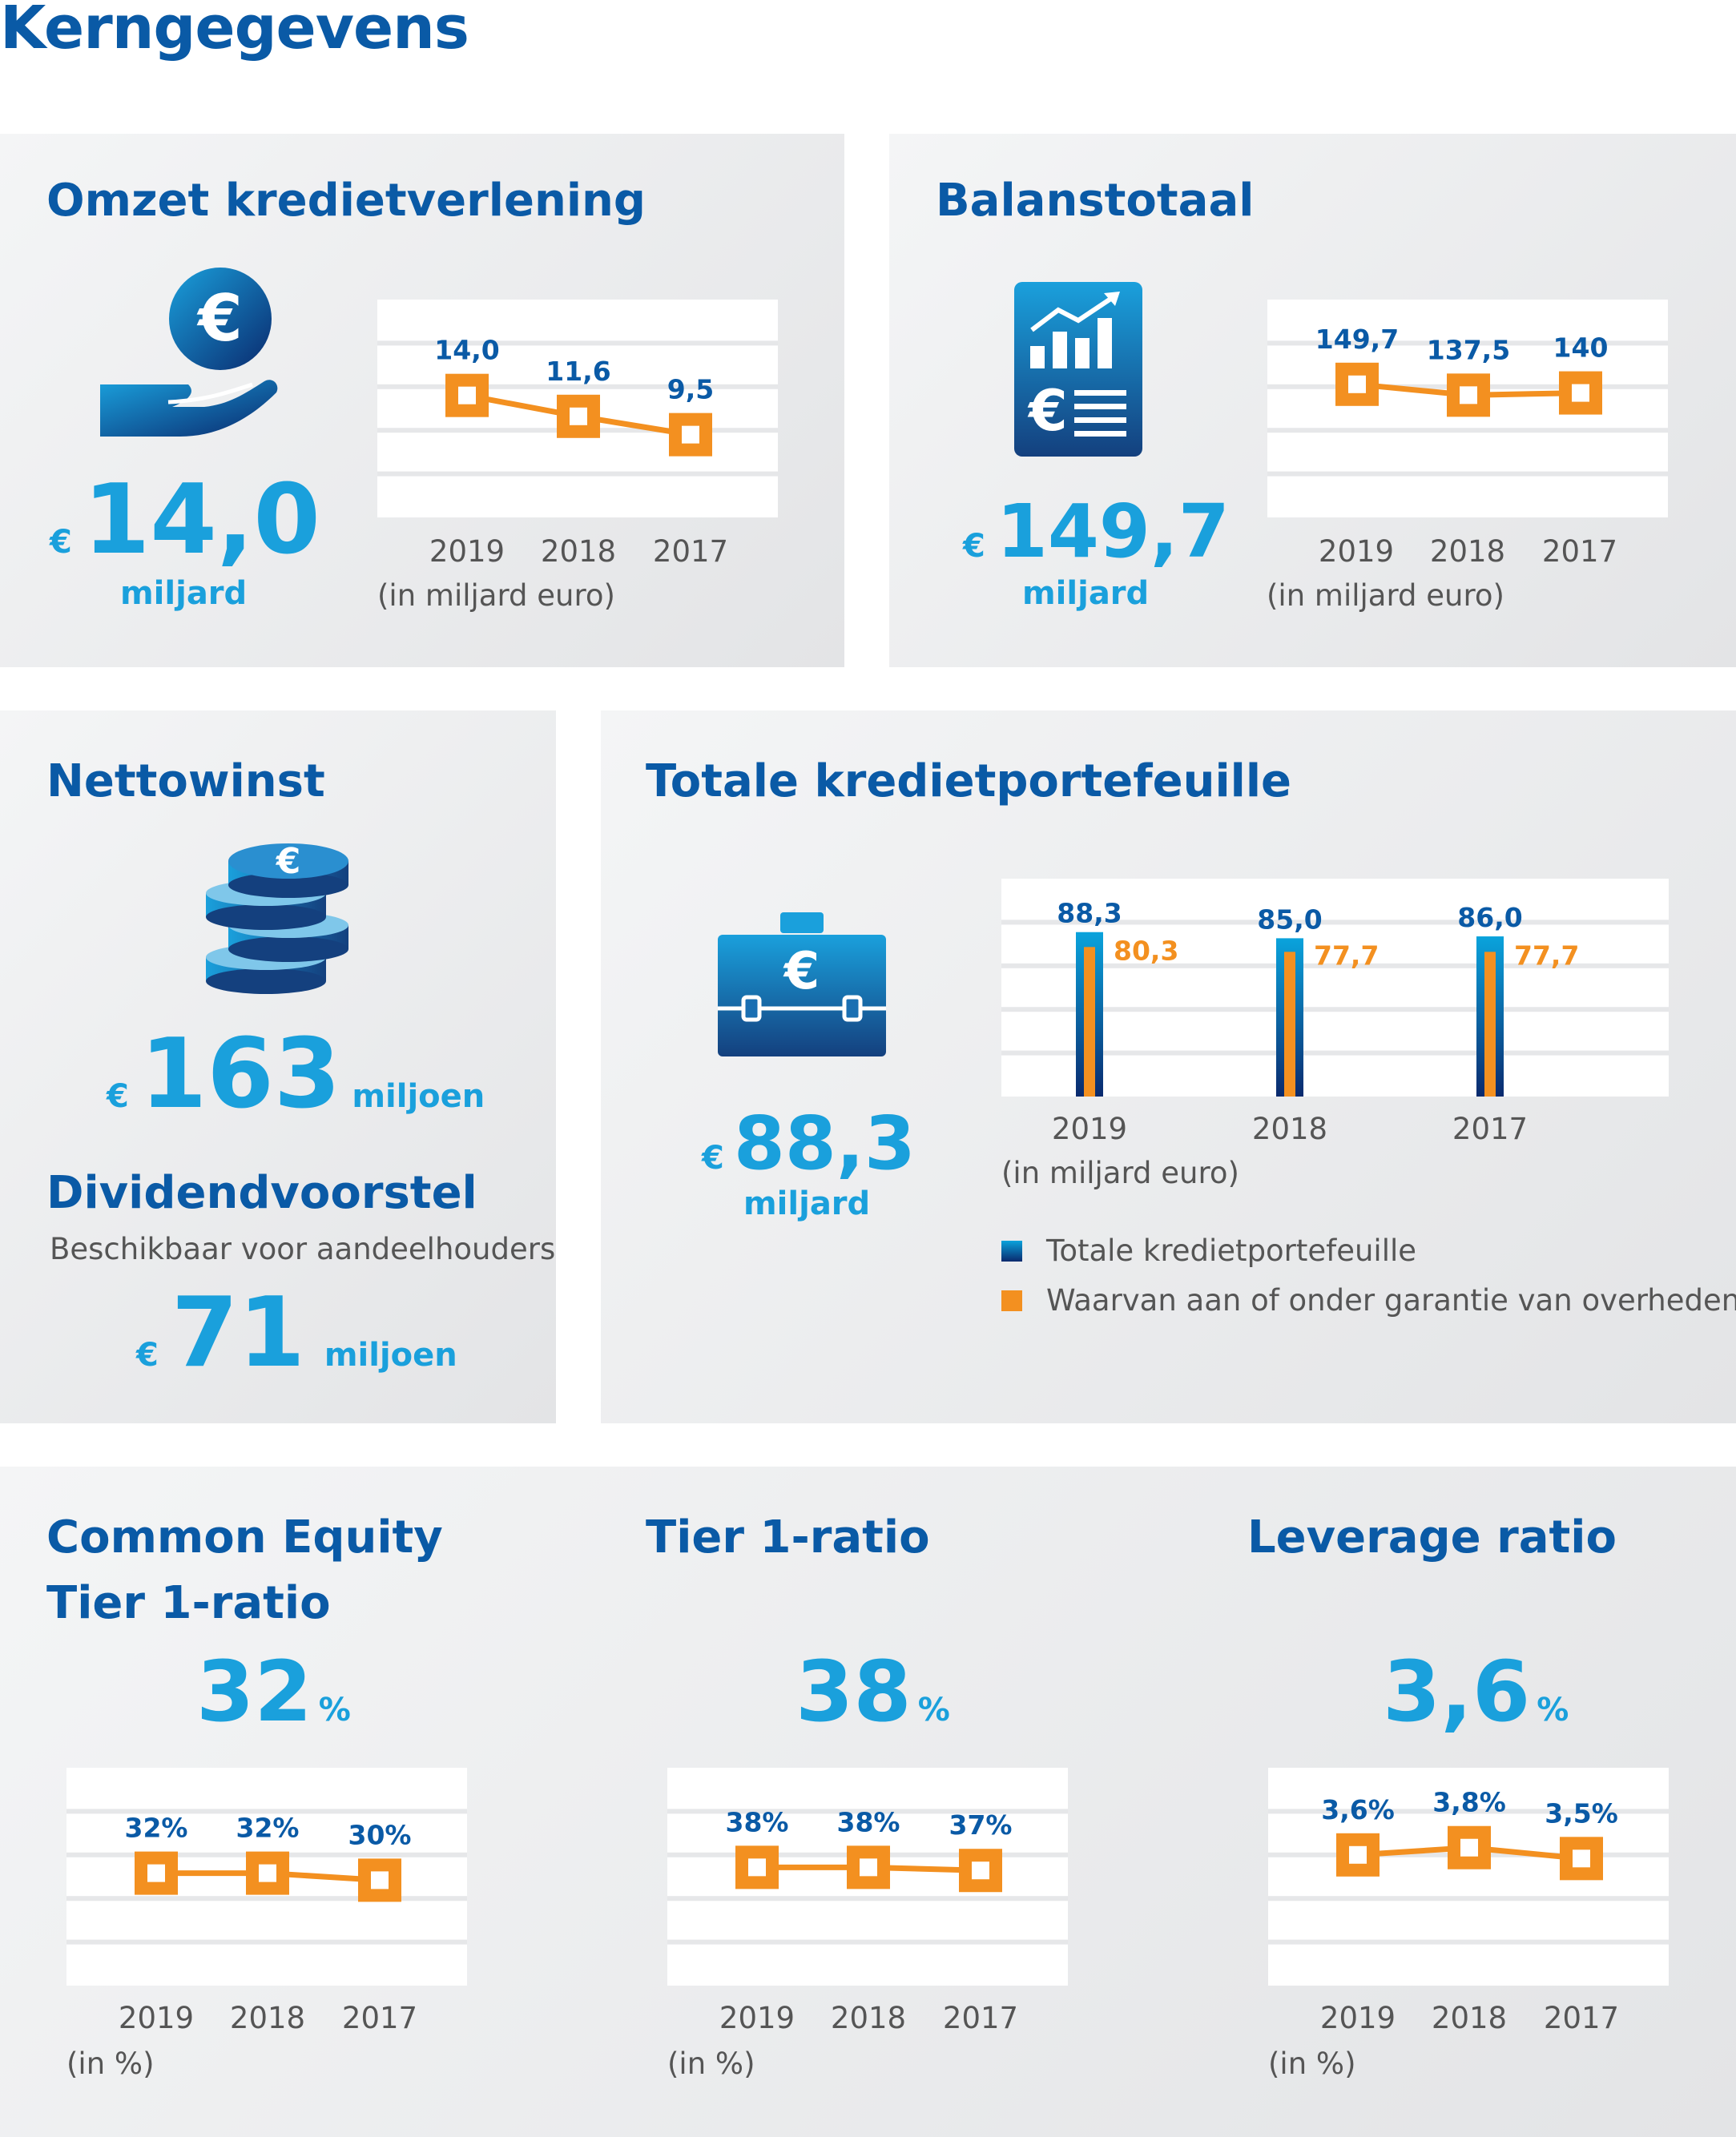  I want to click on balans-unit: miljard, so click(1086, 593).